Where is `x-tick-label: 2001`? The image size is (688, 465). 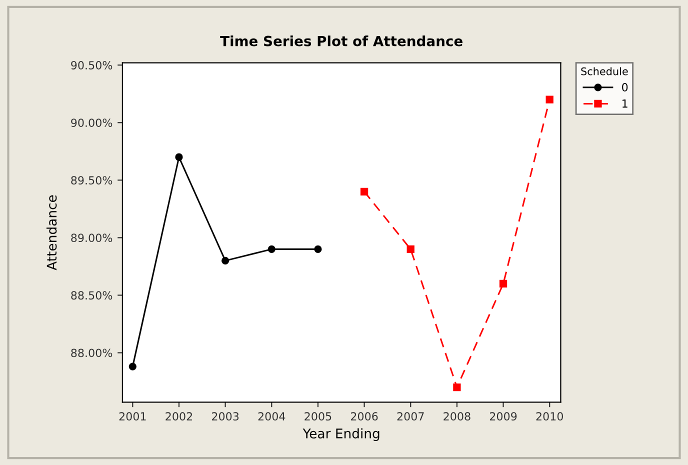 x-tick-label: 2001 is located at coordinates (132, 416).